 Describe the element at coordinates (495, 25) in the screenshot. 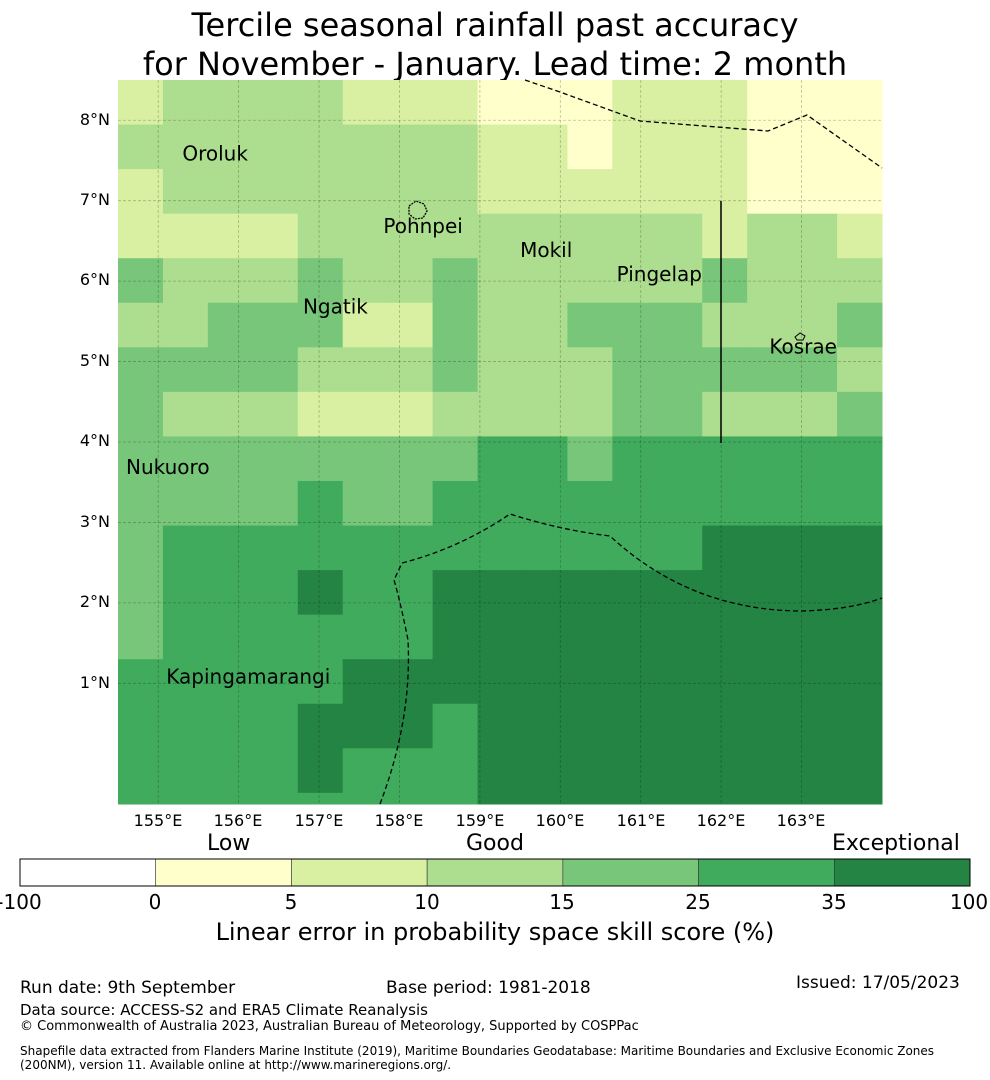

I see `map-title-line-1: Tercile seasonal rainfall past accuracy` at that location.